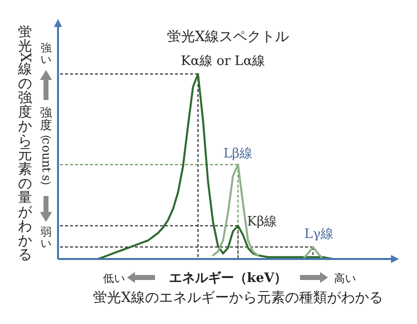  What do you see at coordinates (345, 278) in the screenshot?
I see `text: 高い` at bounding box center [345, 278].